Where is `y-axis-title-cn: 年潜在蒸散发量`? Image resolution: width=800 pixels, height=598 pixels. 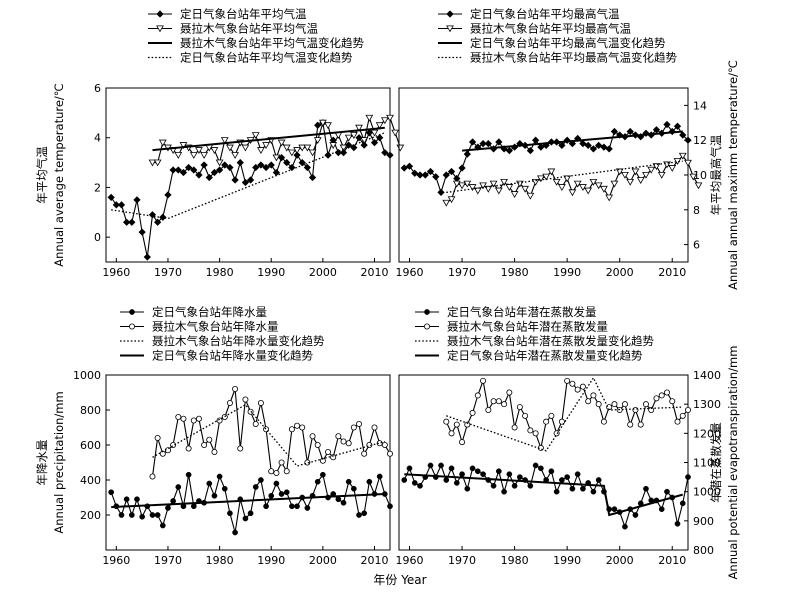 y-axis-title-cn: 年潜在蒸散发量 is located at coordinates (716, 462).